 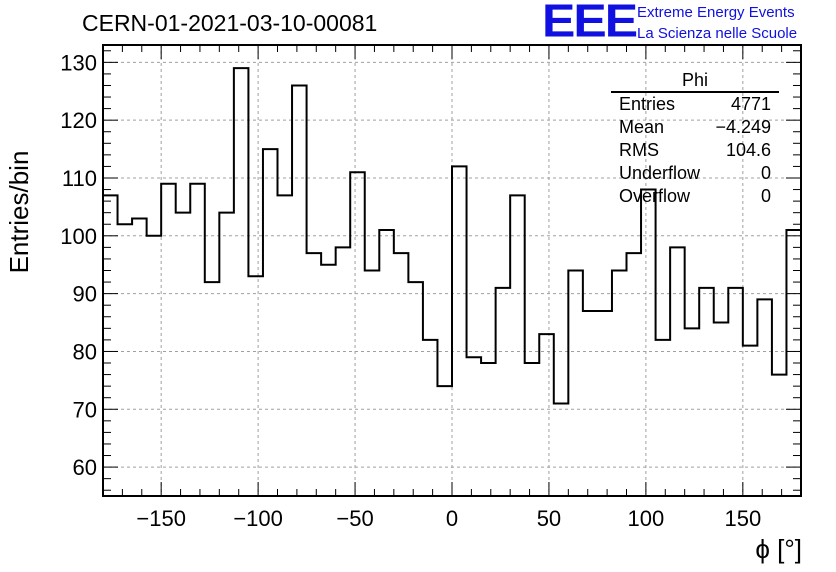 What do you see at coordinates (79, 178) in the screenshot?
I see `y-tick-label: 110` at bounding box center [79, 178].